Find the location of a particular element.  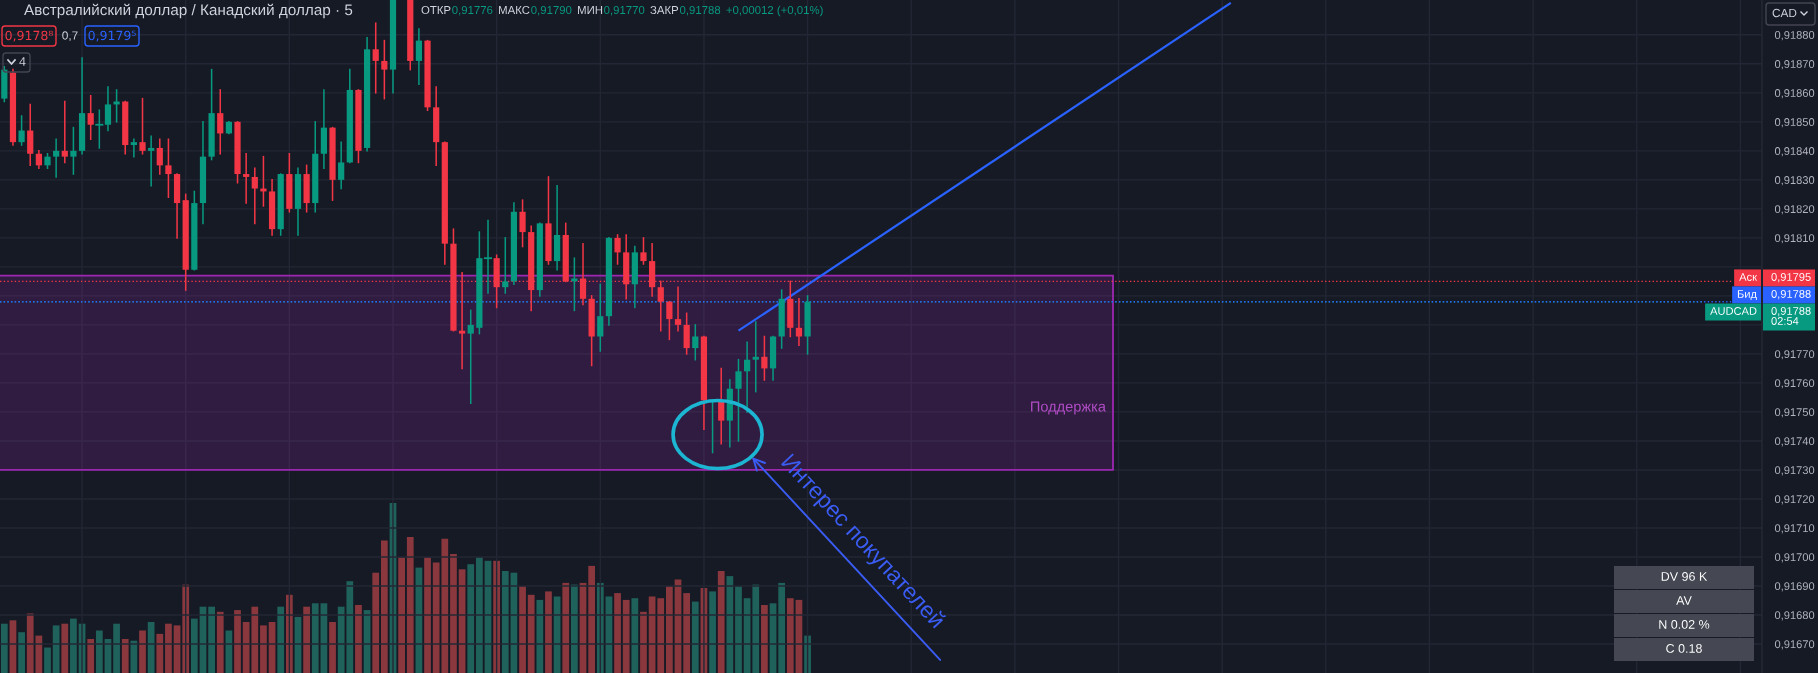

y-tick-label: 0,91820 is located at coordinates (1794, 210).